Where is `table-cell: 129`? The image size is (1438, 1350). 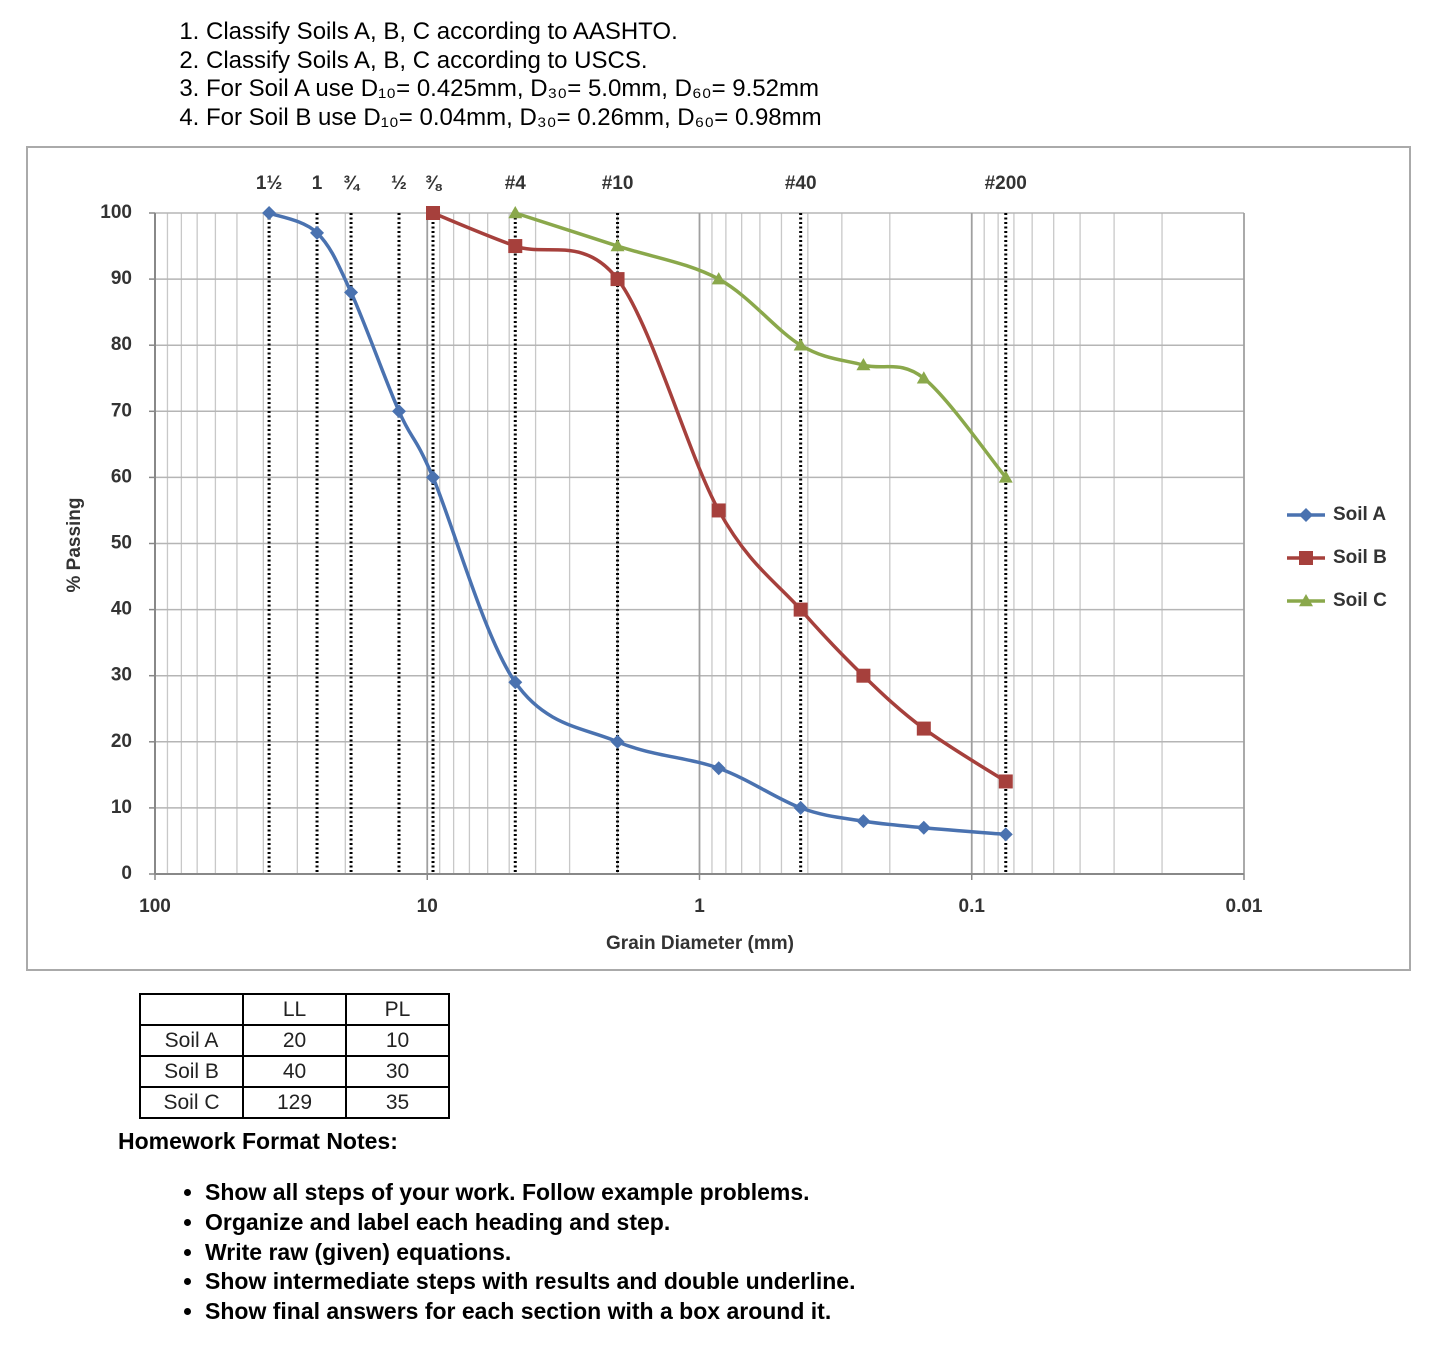 table-cell: 129 is located at coordinates (294, 1102).